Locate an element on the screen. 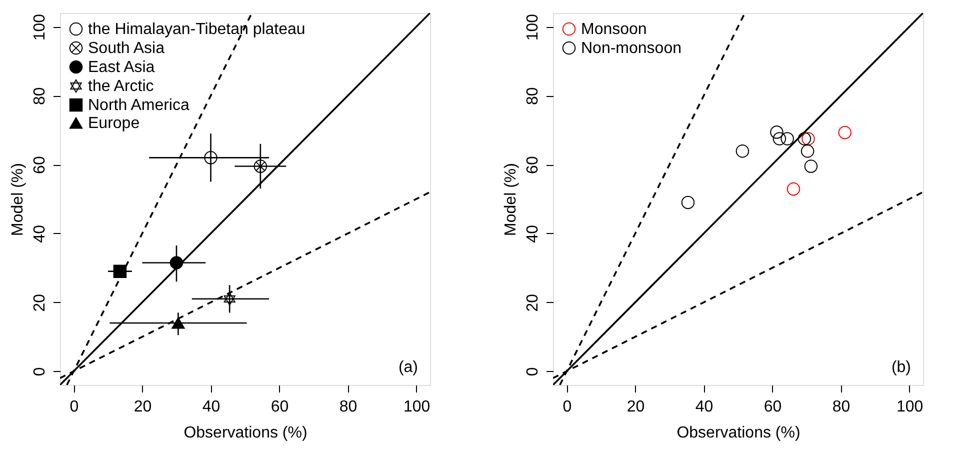 The height and width of the screenshot is (463, 976). legend-label: Non-monsoon is located at coordinates (631, 48).